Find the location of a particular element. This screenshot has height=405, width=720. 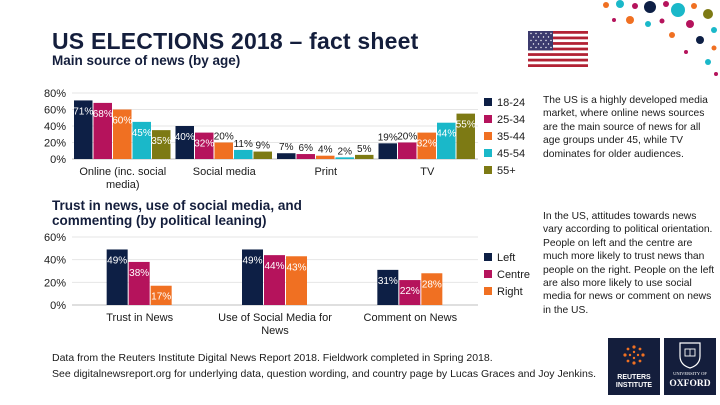

chart1-data-label: 68% is located at coordinates (103, 114).